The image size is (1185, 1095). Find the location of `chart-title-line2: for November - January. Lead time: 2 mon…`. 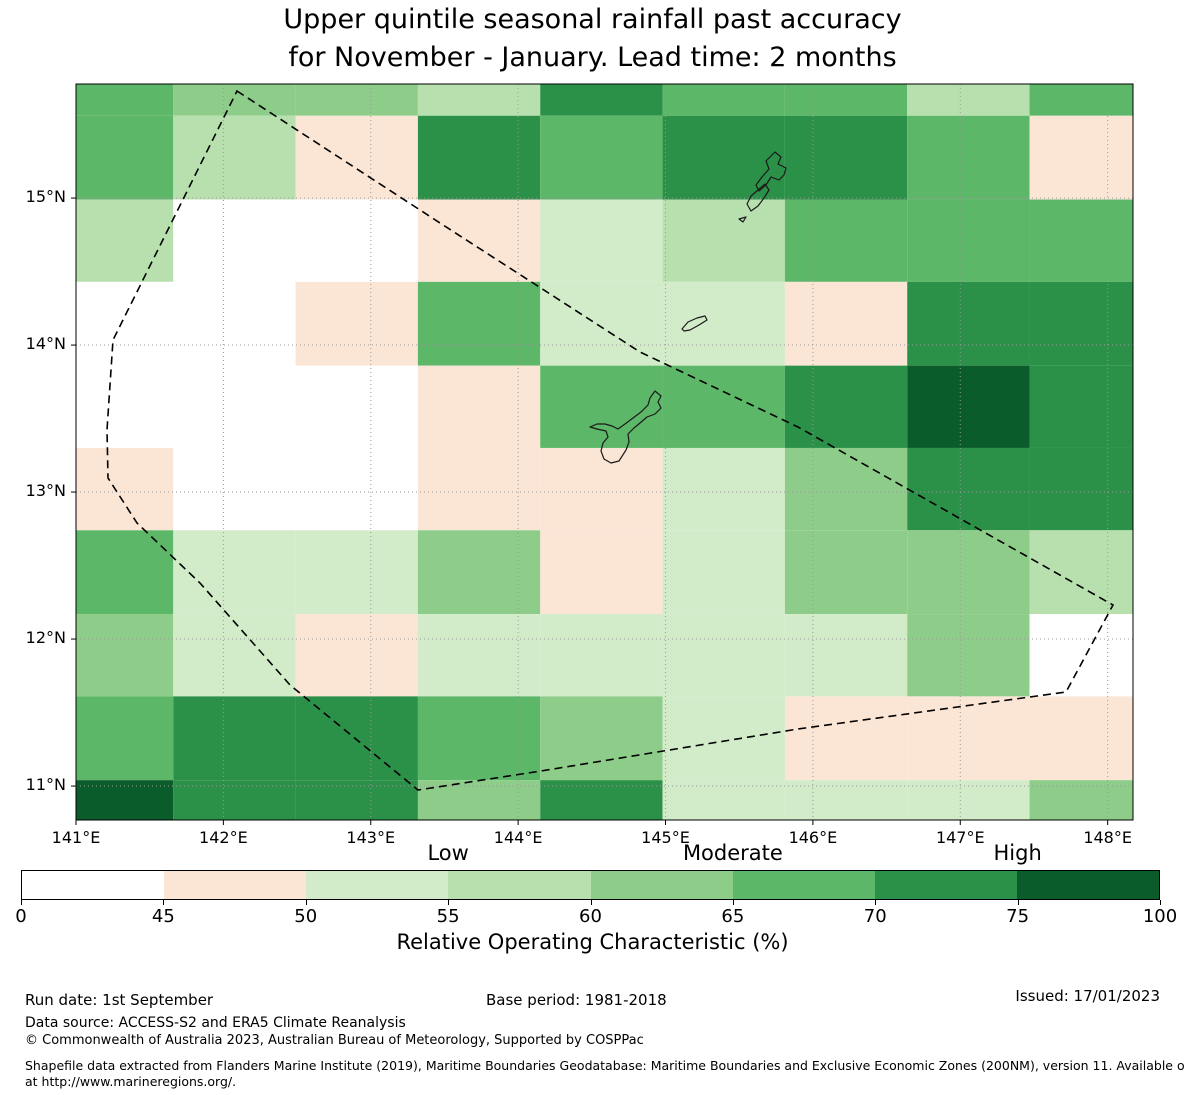

chart-title-line2: for November - January. Lead time: 2 mon… is located at coordinates (592, 57).